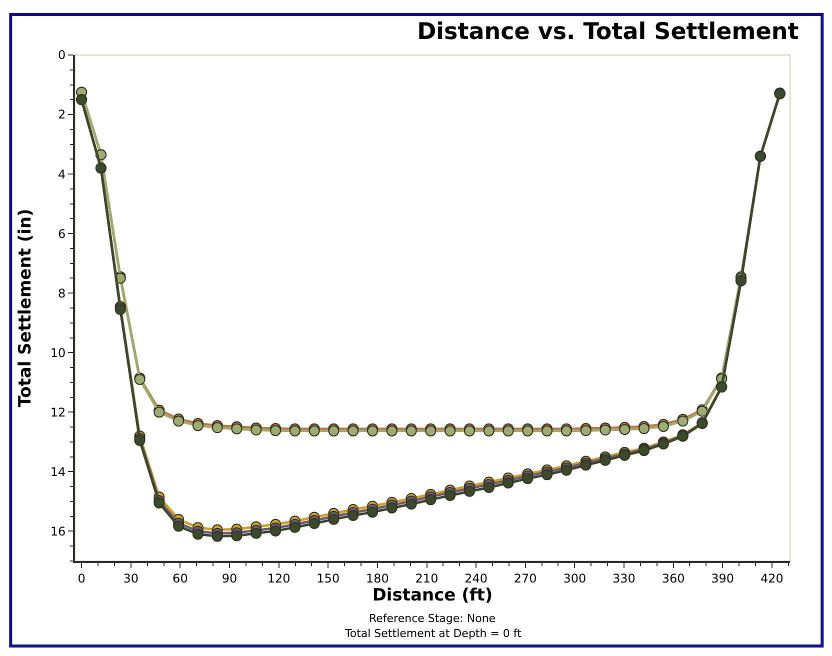 The width and height of the screenshot is (832, 656). What do you see at coordinates (278, 578) in the screenshot?
I see `x-tick-label: 120` at bounding box center [278, 578].